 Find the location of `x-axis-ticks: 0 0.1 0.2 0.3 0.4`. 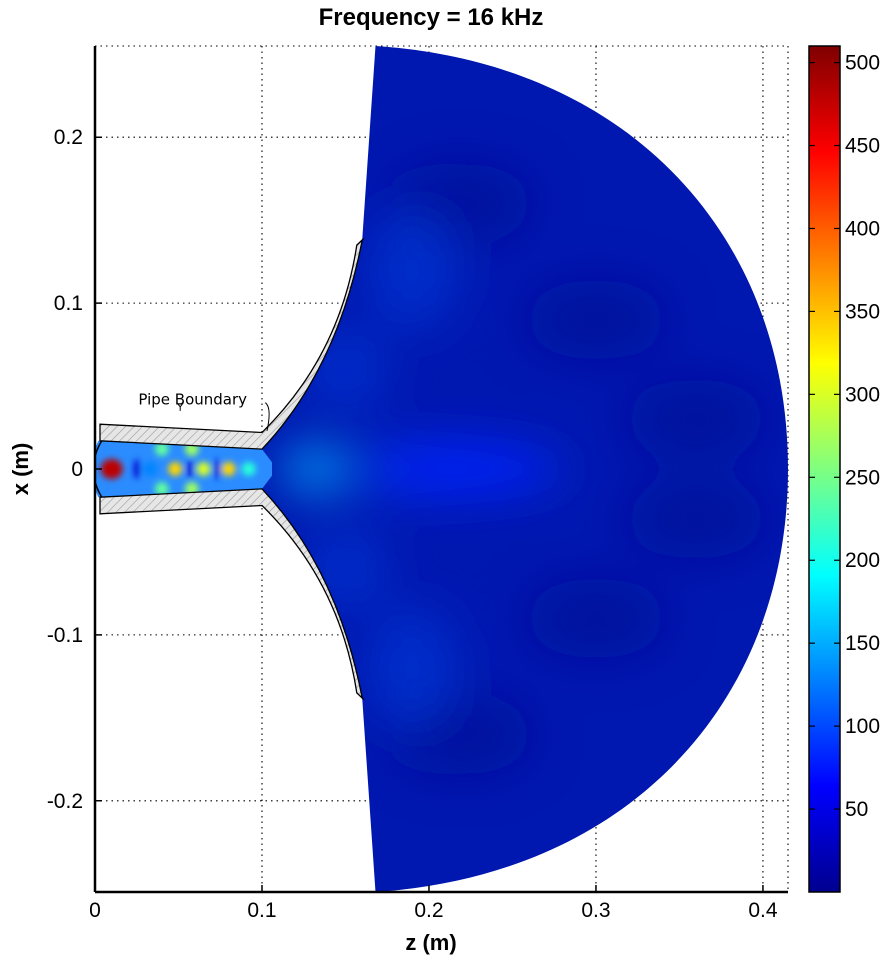

x-axis-ticks: 0 0.1 0.2 0.3 0.4 is located at coordinates (433, 903).